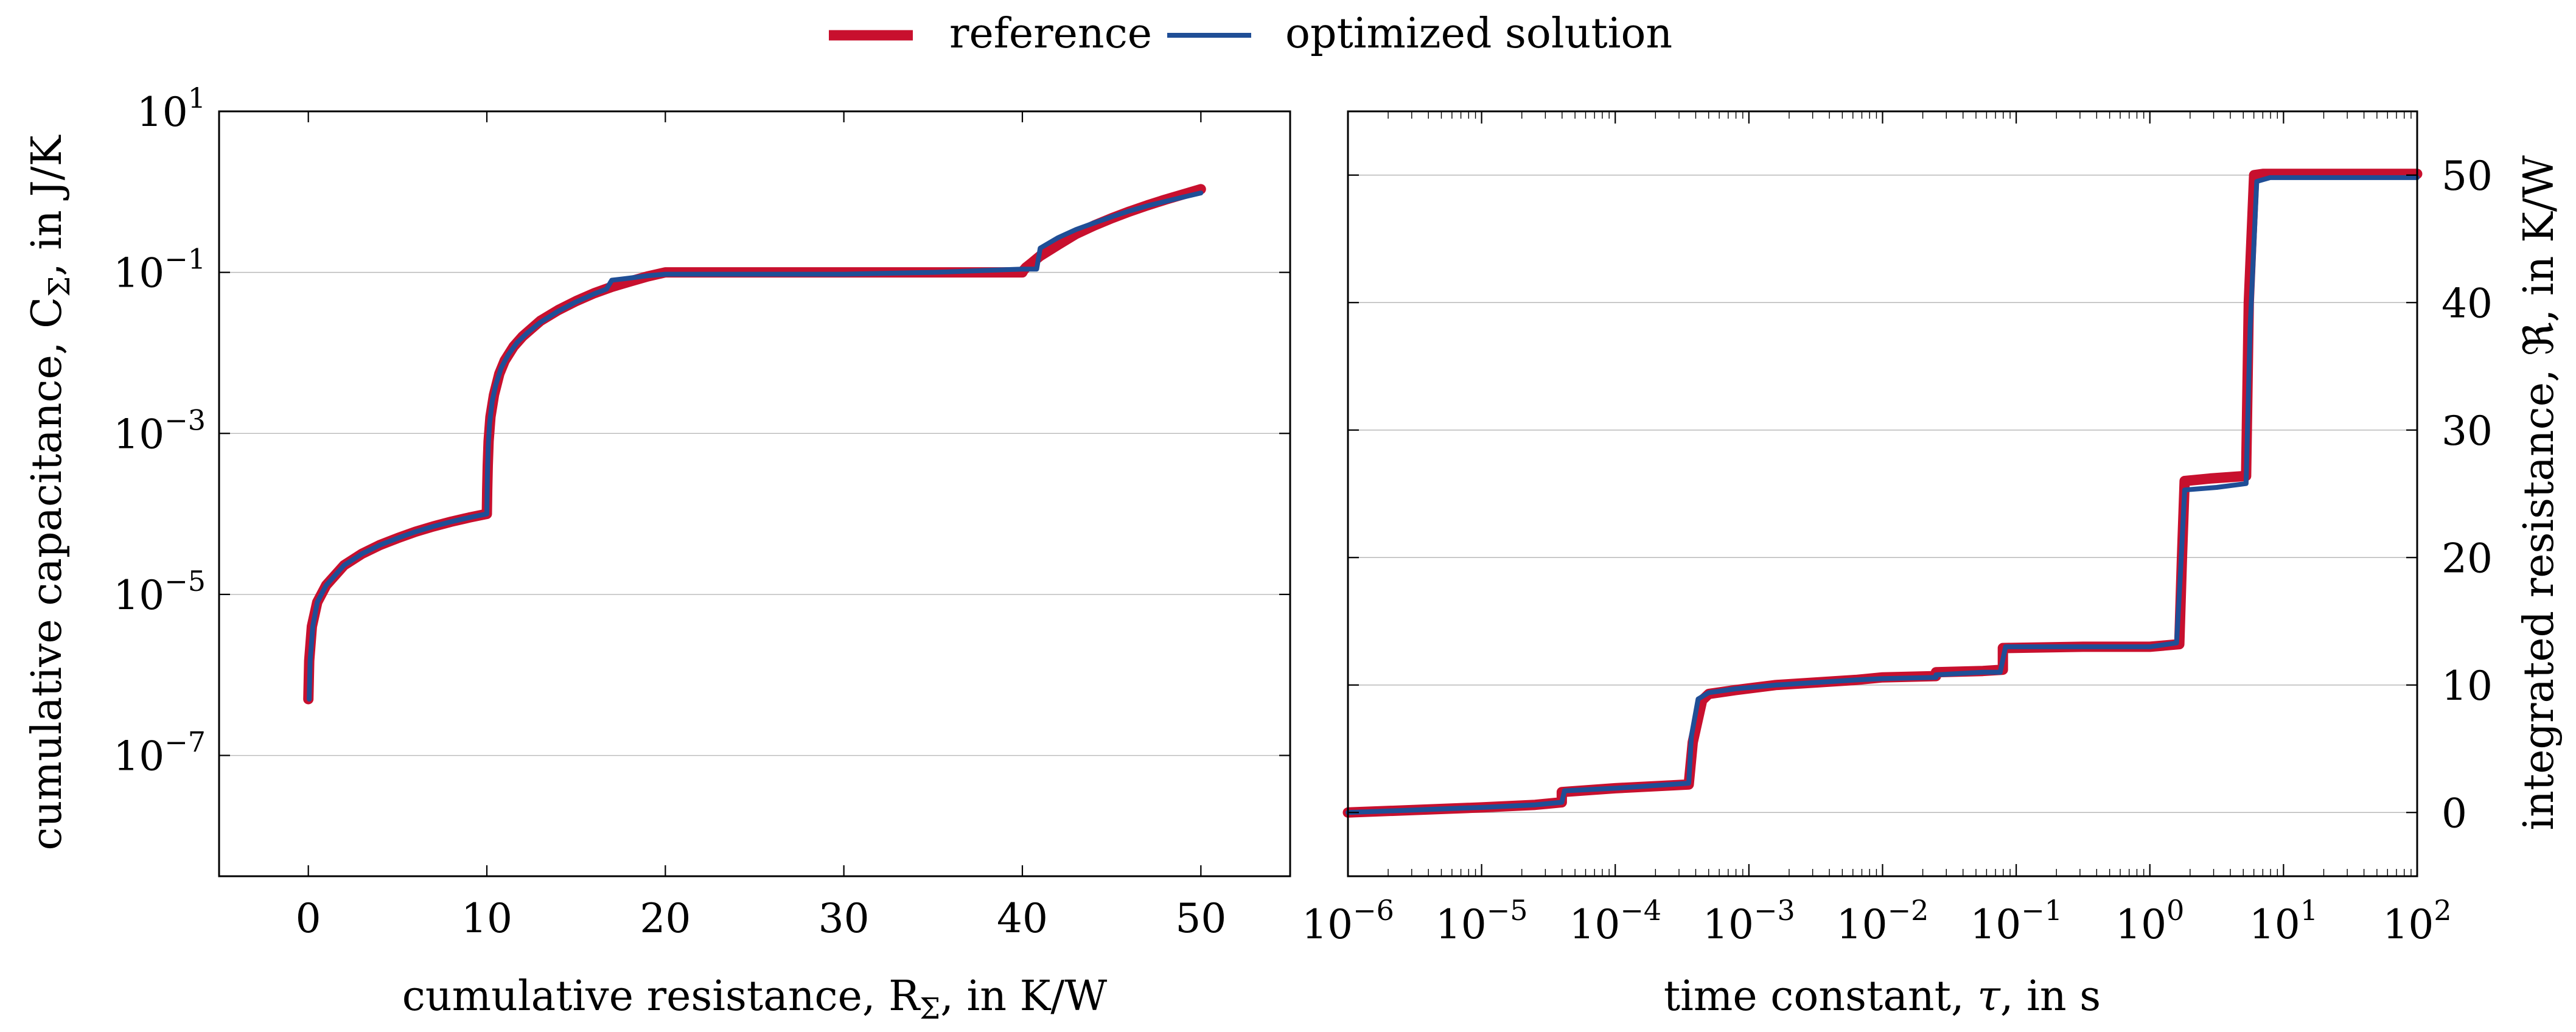  Describe the element at coordinates (1022, 919) in the screenshot. I see `left-x-tick-label: 40` at that location.